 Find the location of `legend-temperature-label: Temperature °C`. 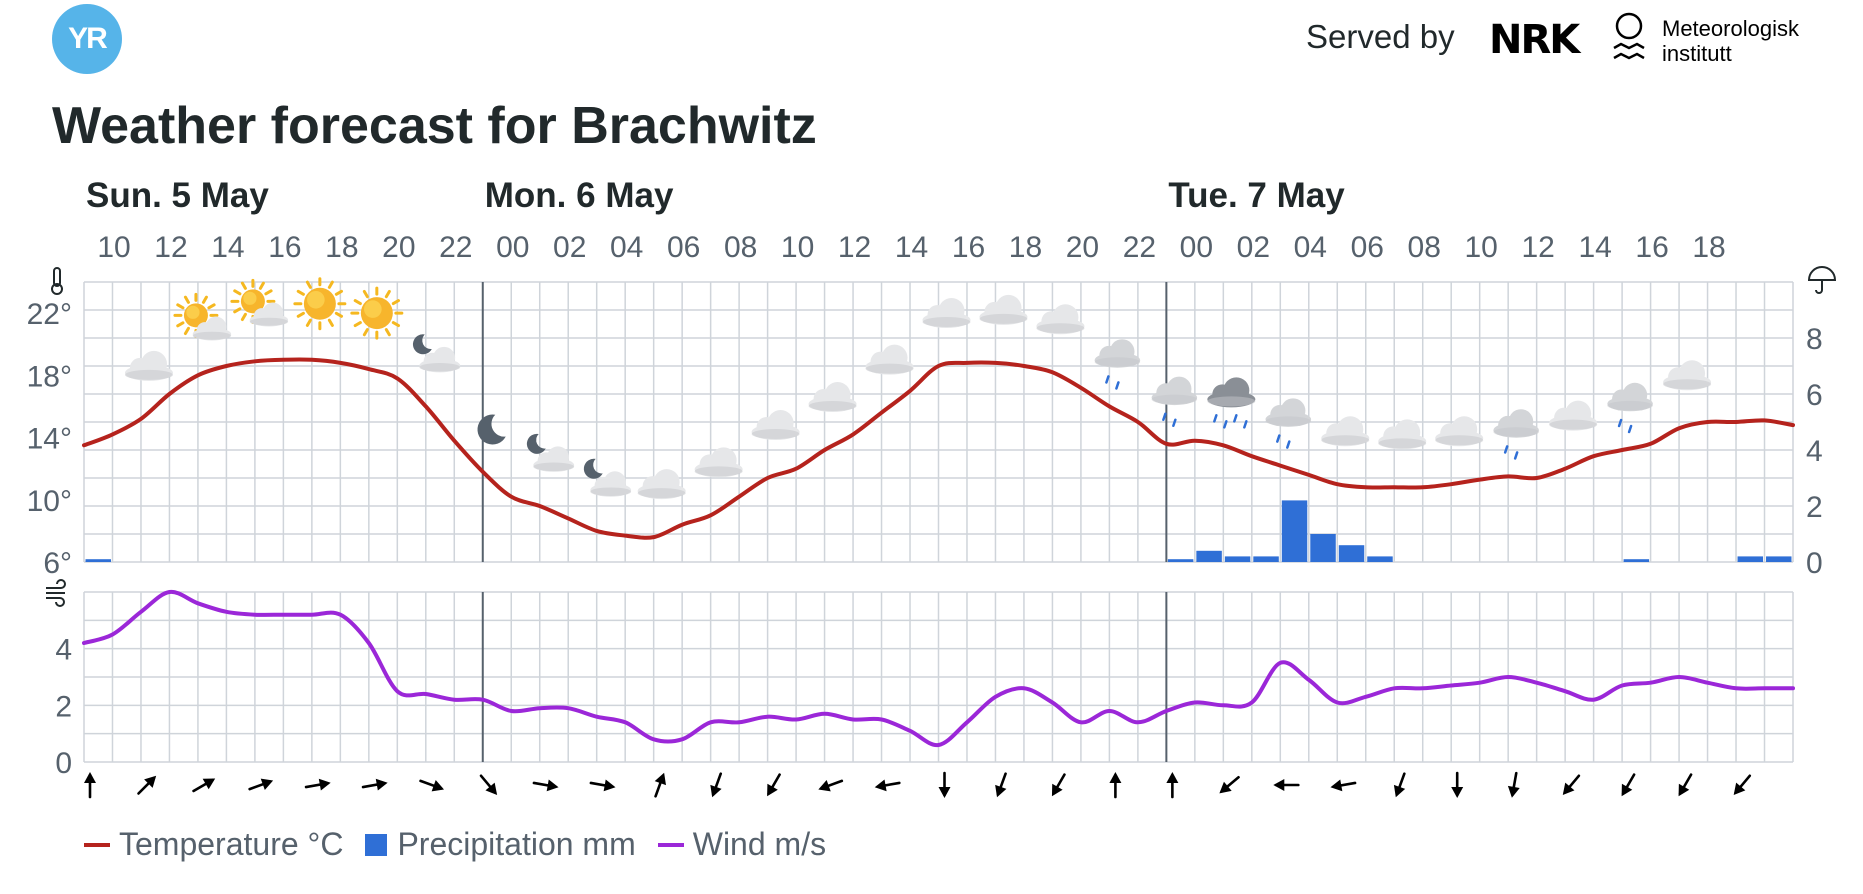

legend-temperature-label: Temperature °C is located at coordinates (231, 844).